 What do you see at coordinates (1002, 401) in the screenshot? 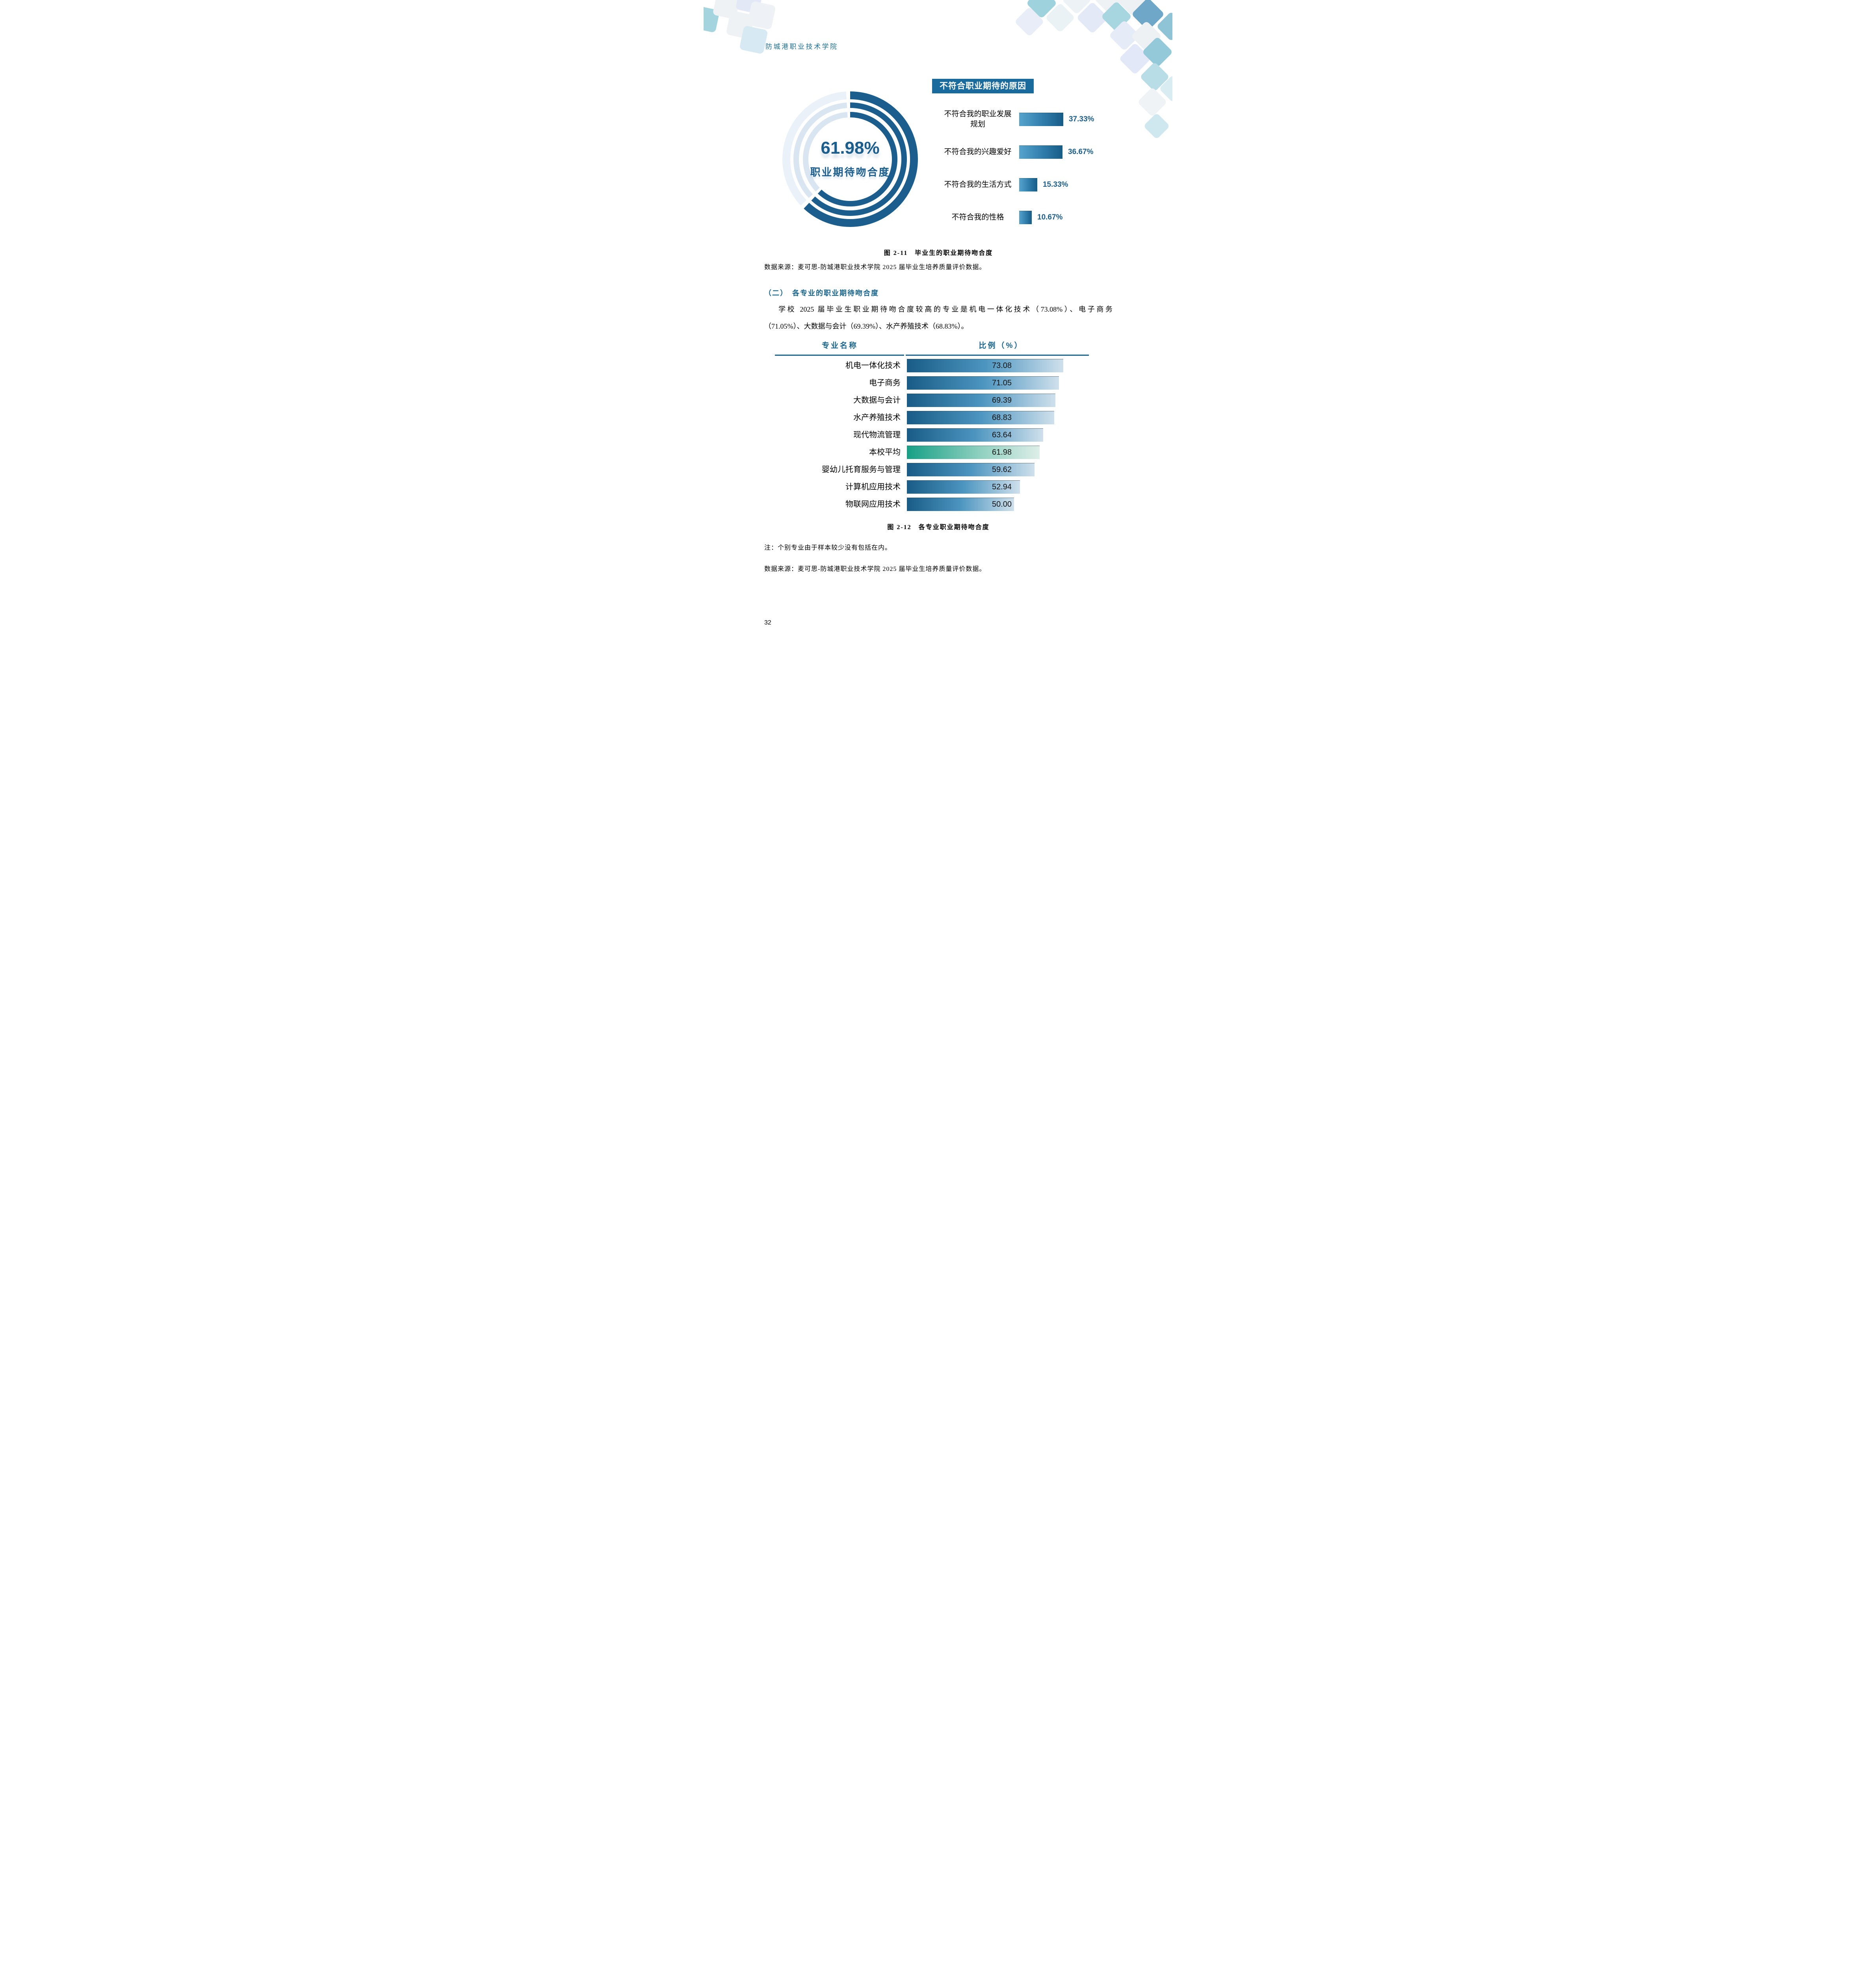
I see `chart2-row-value: 69.39` at bounding box center [1002, 401].